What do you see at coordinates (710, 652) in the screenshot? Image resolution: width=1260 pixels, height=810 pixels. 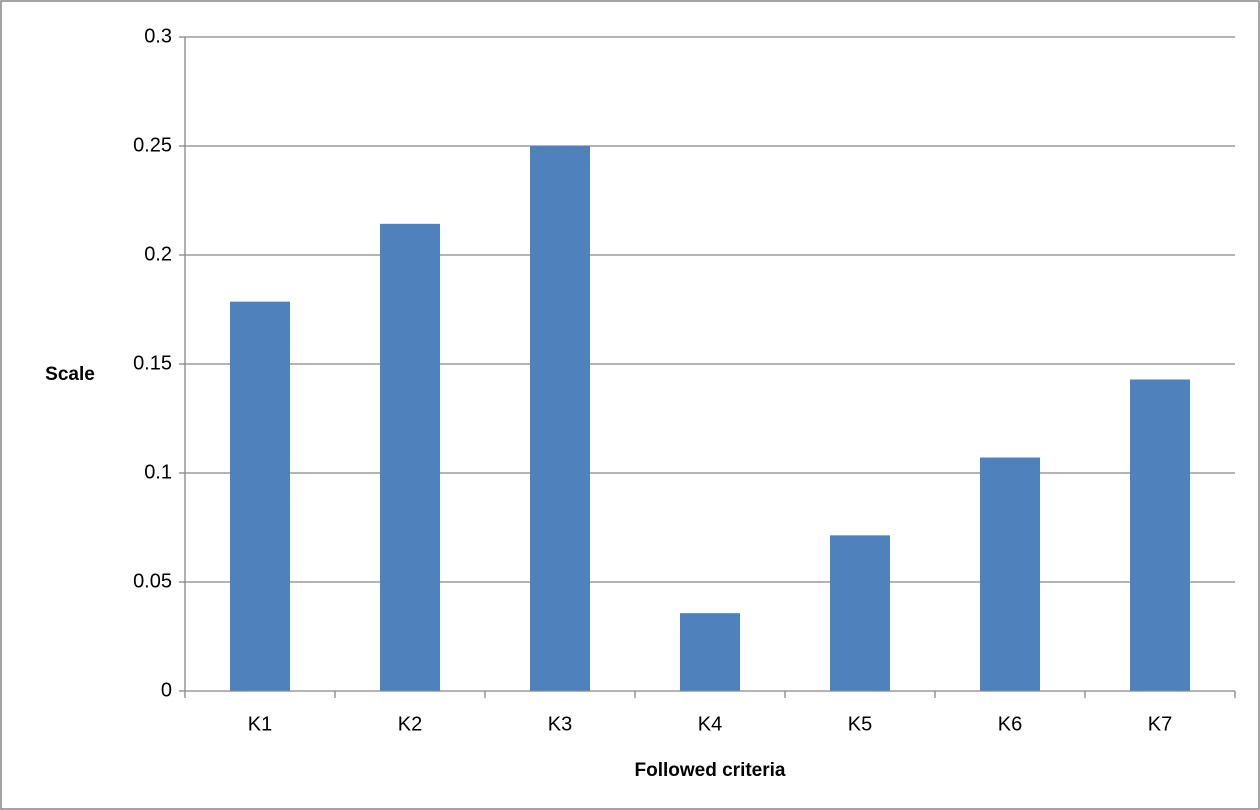 I see `bar-k4` at bounding box center [710, 652].